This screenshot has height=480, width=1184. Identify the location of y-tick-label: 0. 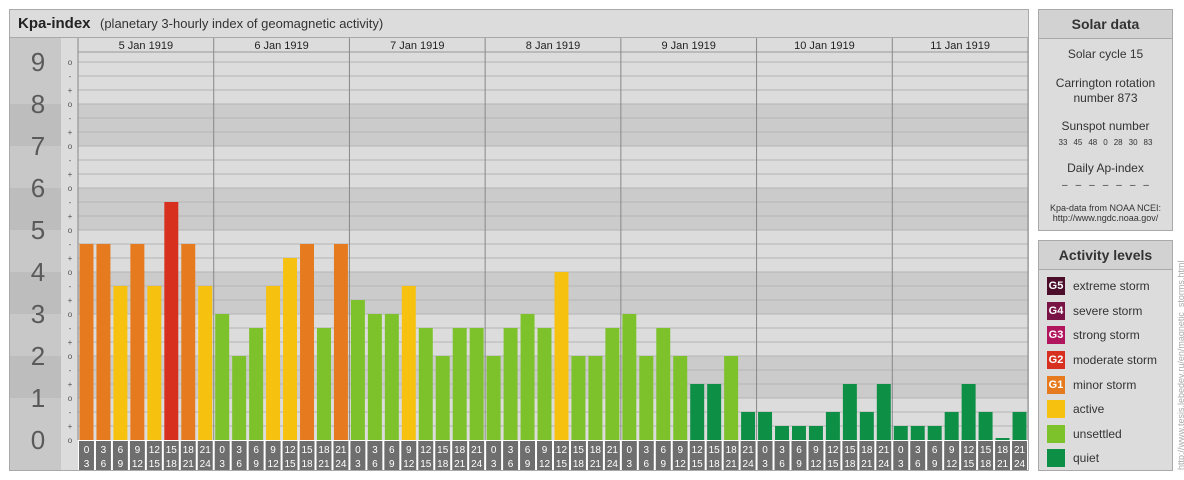
(38, 440).